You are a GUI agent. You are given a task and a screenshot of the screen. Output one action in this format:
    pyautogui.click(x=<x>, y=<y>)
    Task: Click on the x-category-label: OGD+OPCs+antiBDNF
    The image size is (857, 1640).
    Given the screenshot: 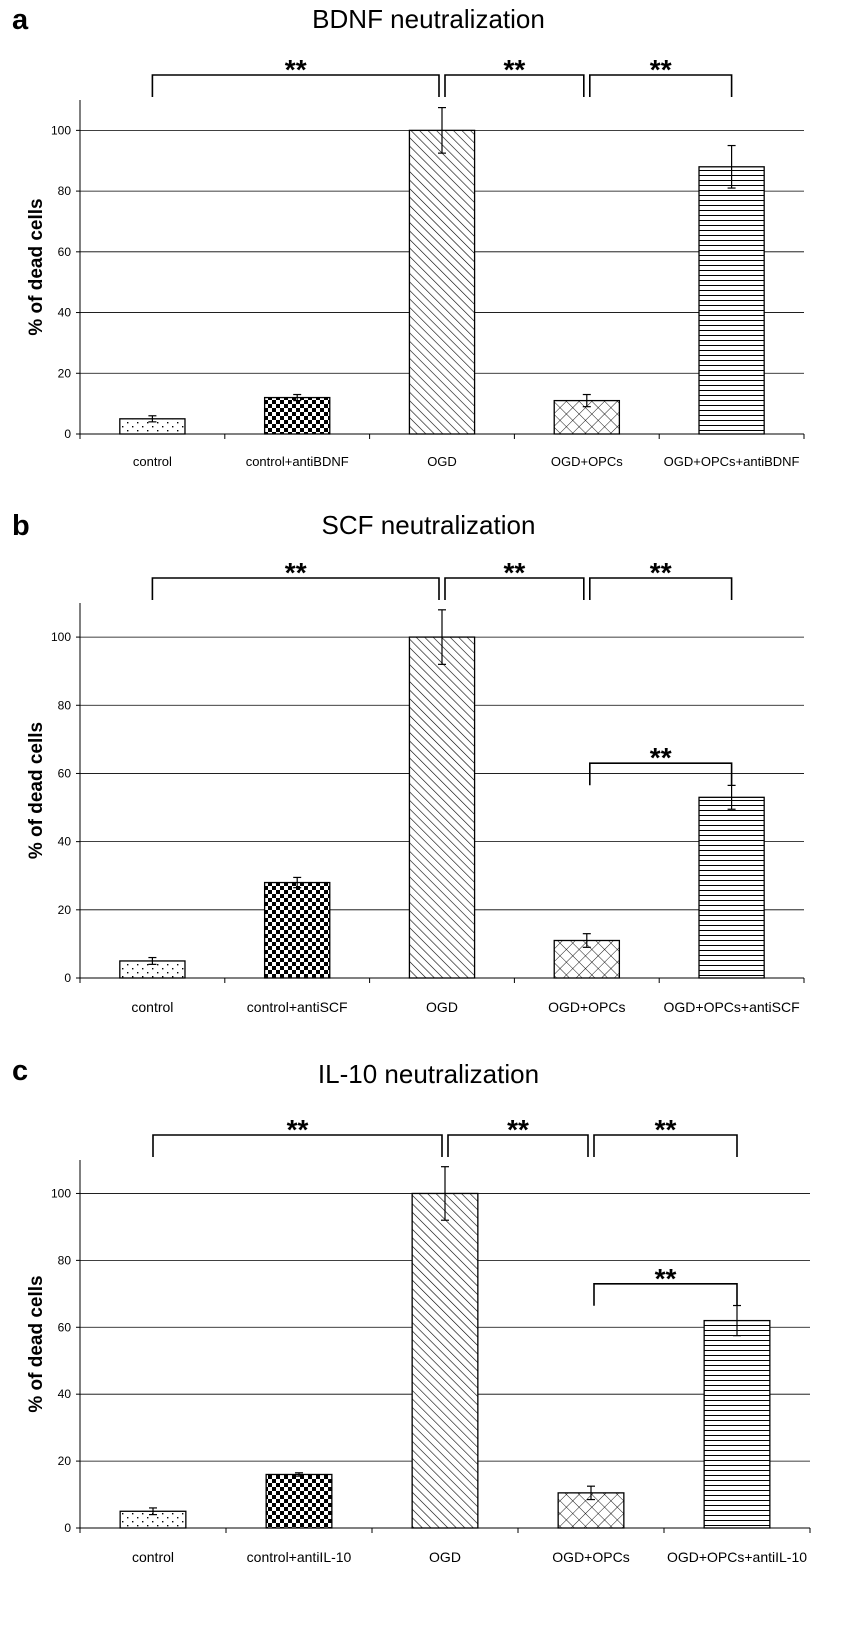 What is the action you would take?
    pyautogui.click(x=732, y=461)
    